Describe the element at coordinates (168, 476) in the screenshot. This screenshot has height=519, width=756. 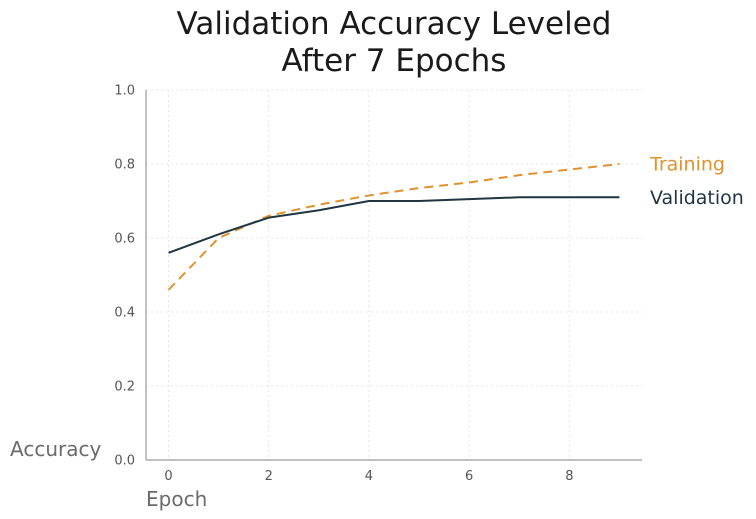
I see `x-tick-label: 0` at that location.